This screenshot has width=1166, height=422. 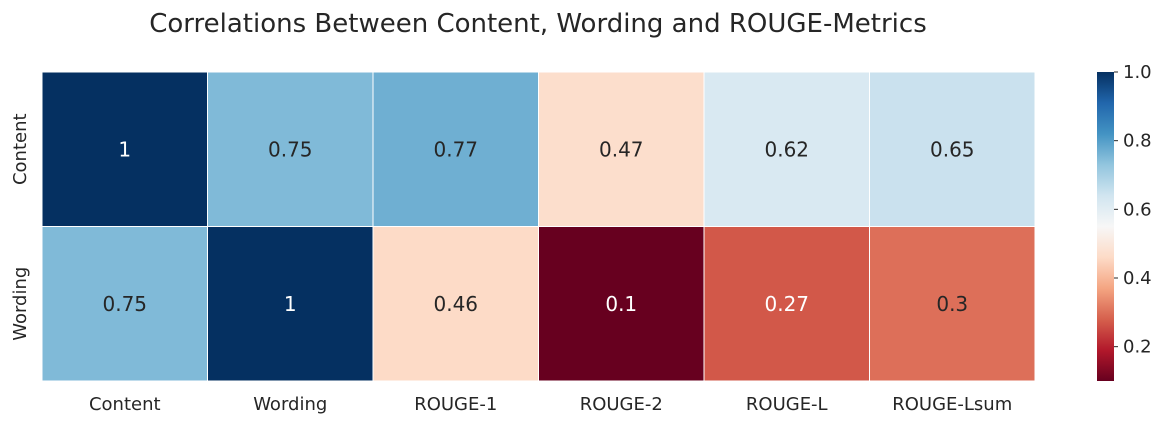 What do you see at coordinates (290, 404) in the screenshot?
I see `x-tick-label: Wording` at bounding box center [290, 404].